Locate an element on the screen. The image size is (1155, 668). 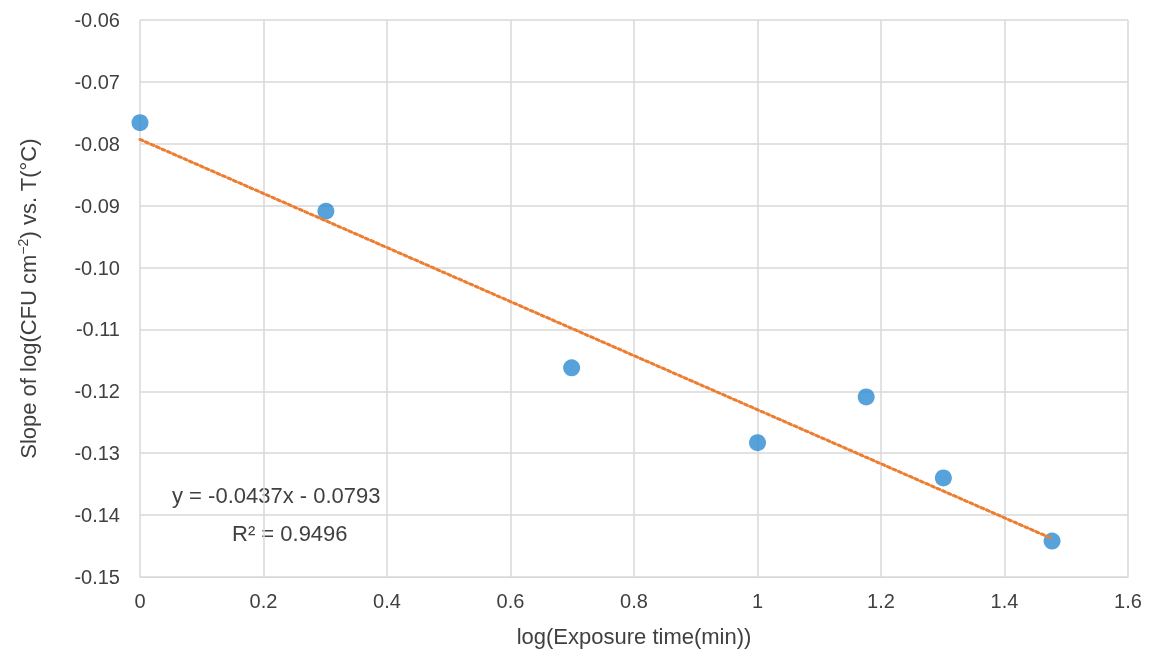
y-tick-label: -0.06 is located at coordinates (97, 20).